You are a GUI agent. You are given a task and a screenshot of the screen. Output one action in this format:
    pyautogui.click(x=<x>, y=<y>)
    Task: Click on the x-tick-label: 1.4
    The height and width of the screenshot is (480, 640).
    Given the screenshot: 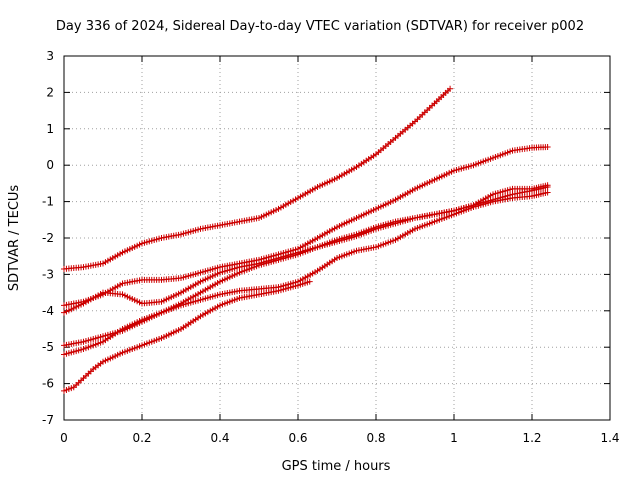 What is the action you would take?
    pyautogui.click(x=609, y=438)
    